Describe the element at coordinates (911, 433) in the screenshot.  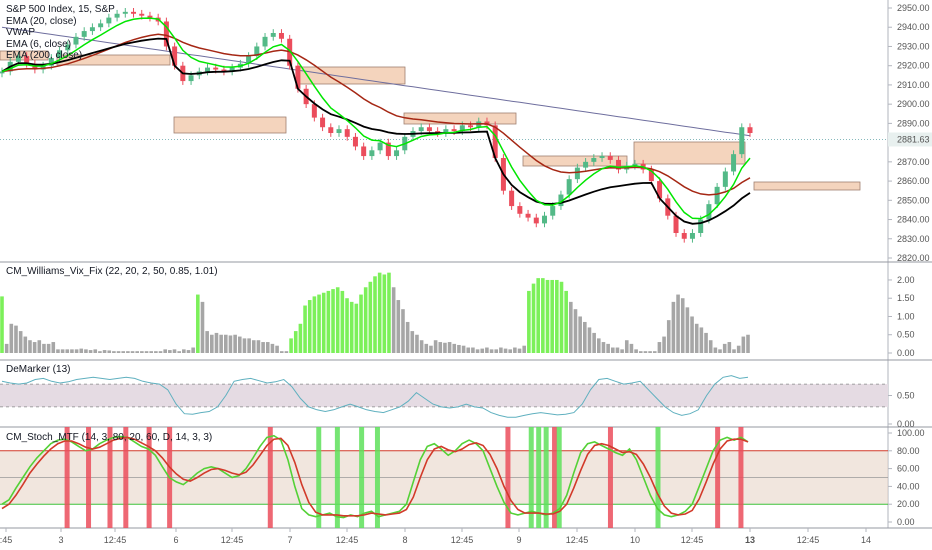
I see `stoch-tick-label: 100.00` at that location.